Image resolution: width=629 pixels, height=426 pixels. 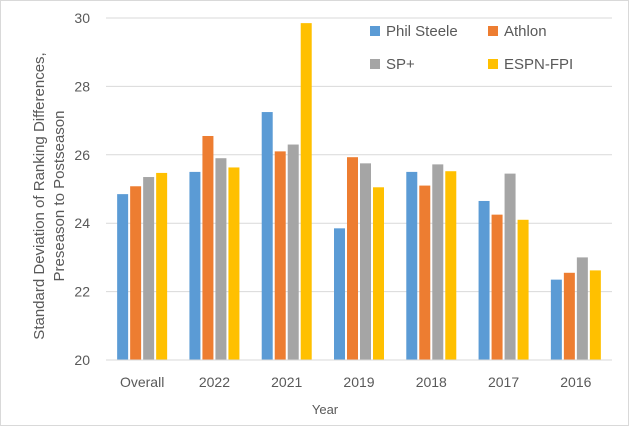 What do you see at coordinates (82, 86) in the screenshot?
I see `y-tick-label: 28` at bounding box center [82, 86].